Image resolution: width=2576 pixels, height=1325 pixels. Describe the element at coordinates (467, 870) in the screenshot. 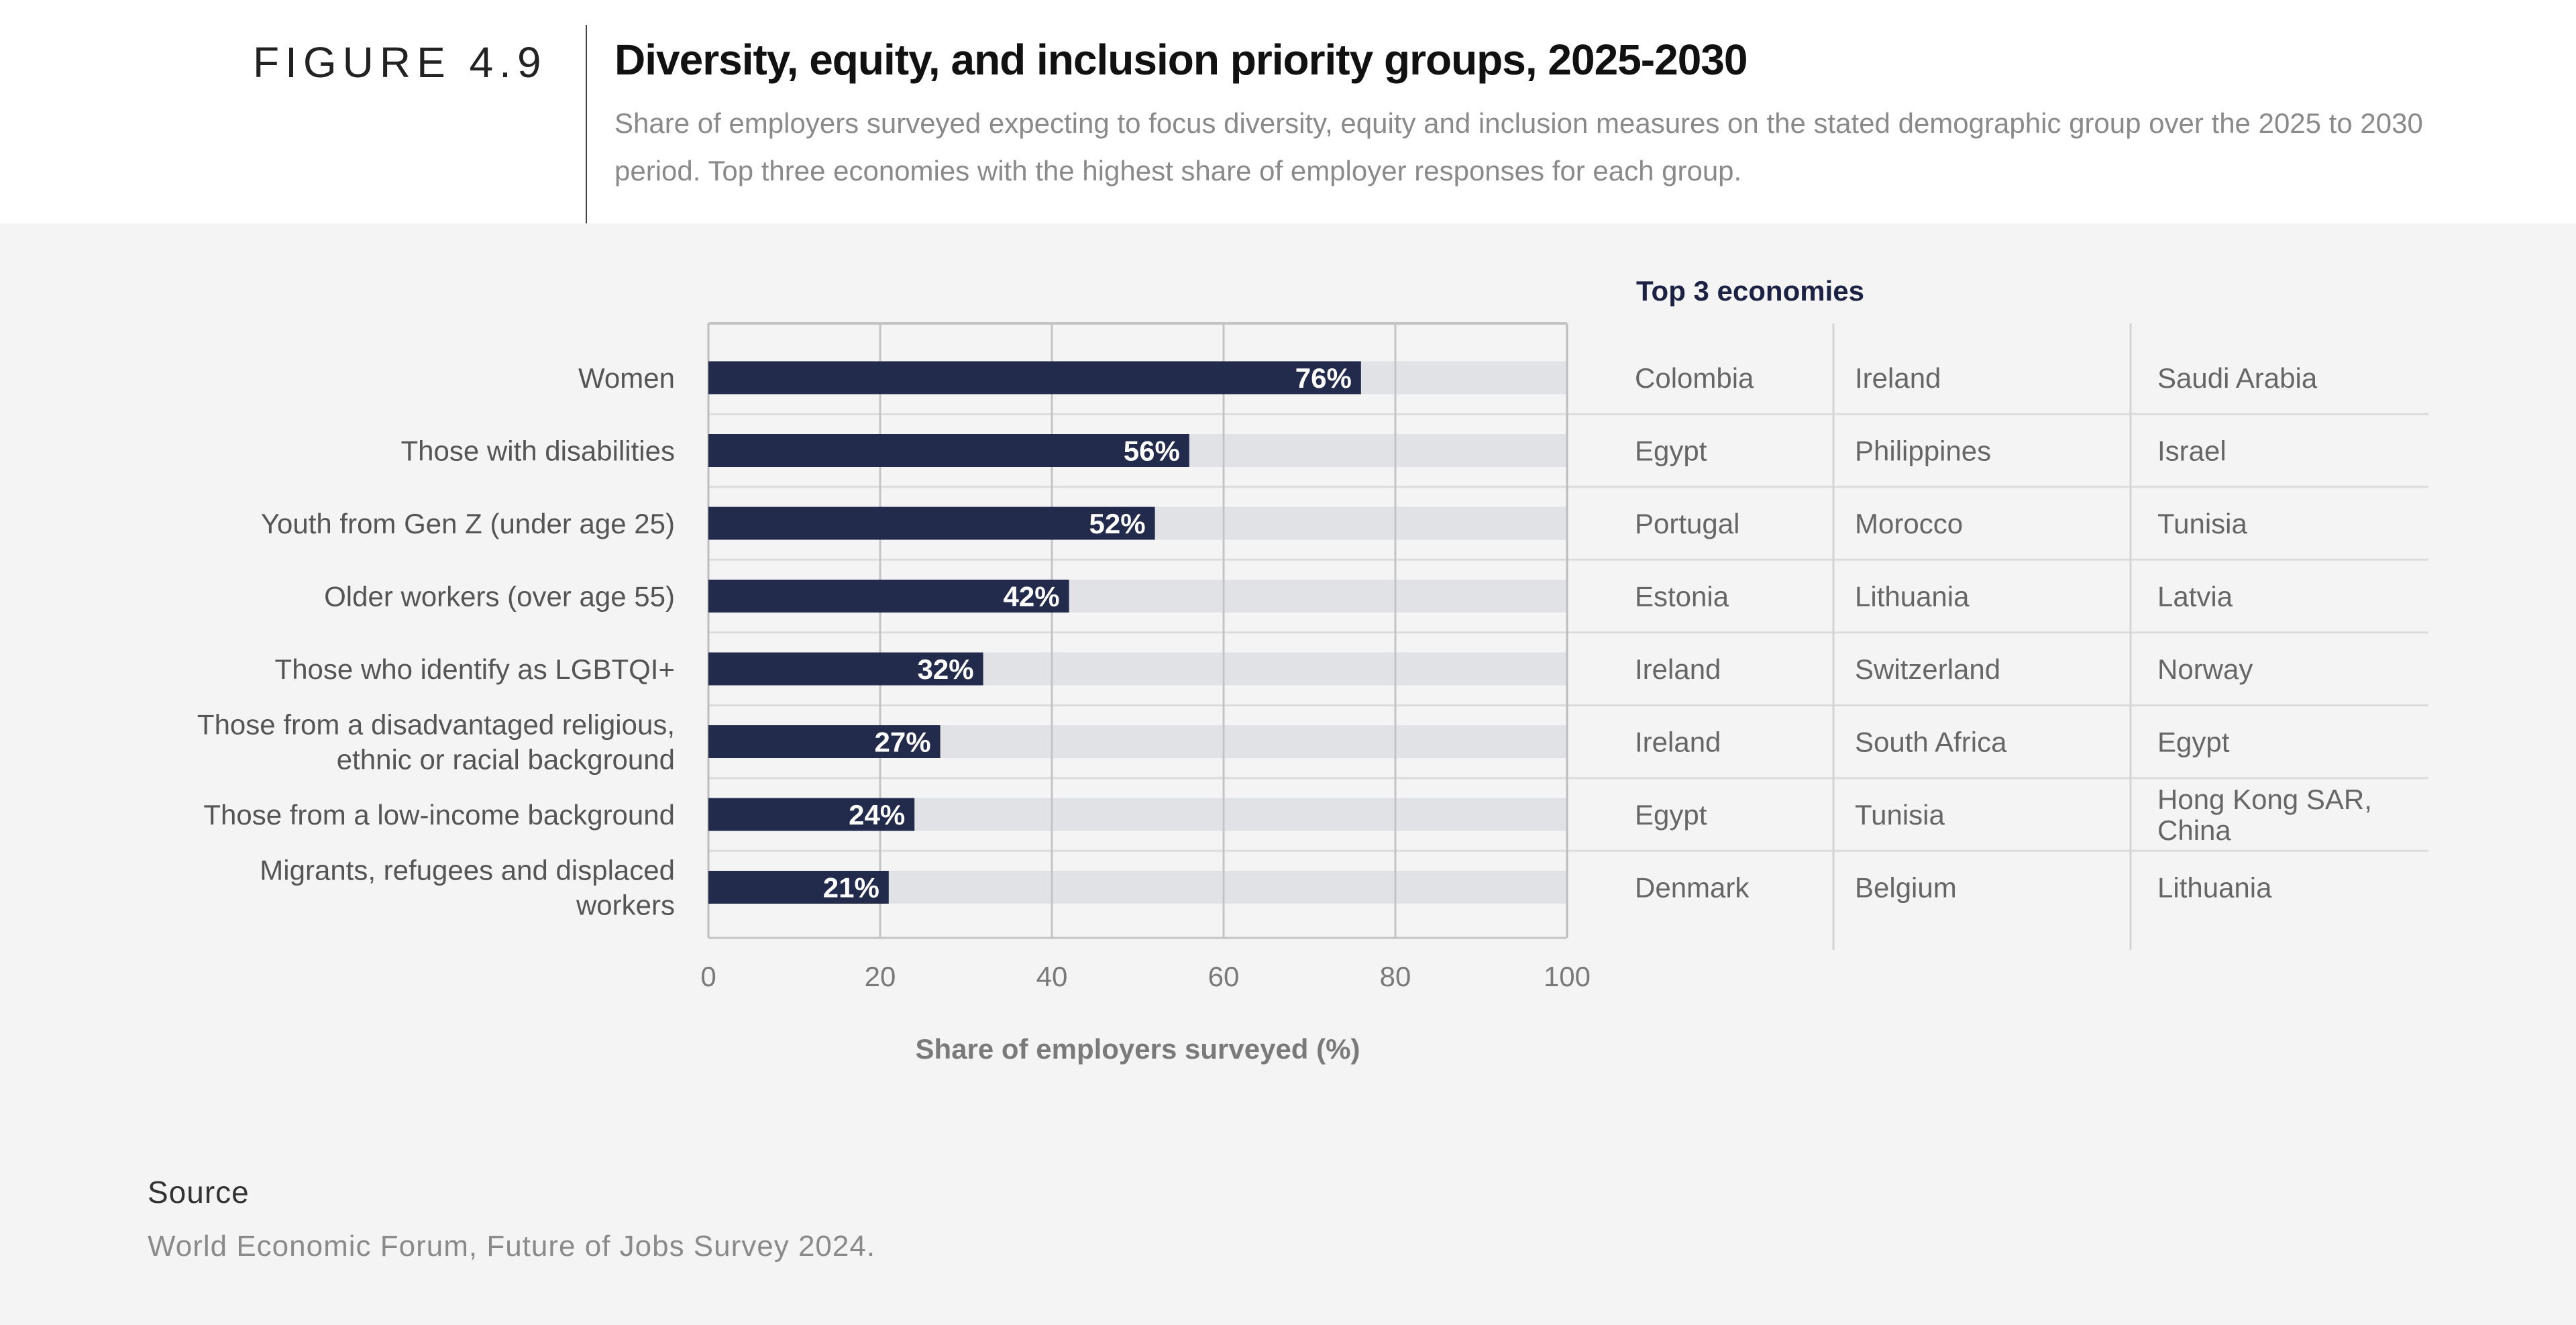

I see `category-label: Migrants, refugees and displaced` at that location.